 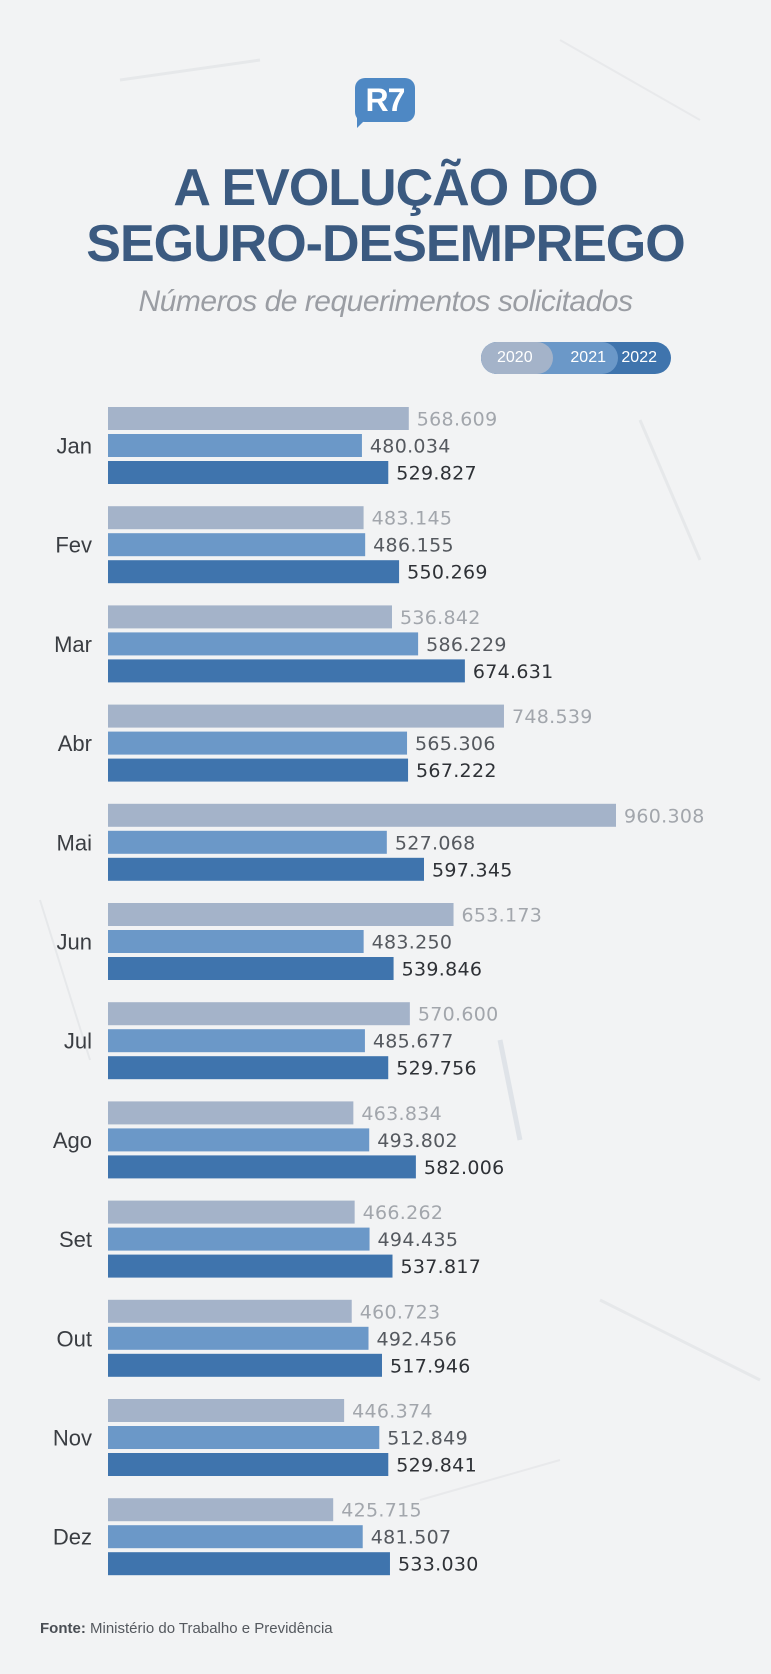 What do you see at coordinates (258, 770) in the screenshot?
I see `bar-abr-2022` at bounding box center [258, 770].